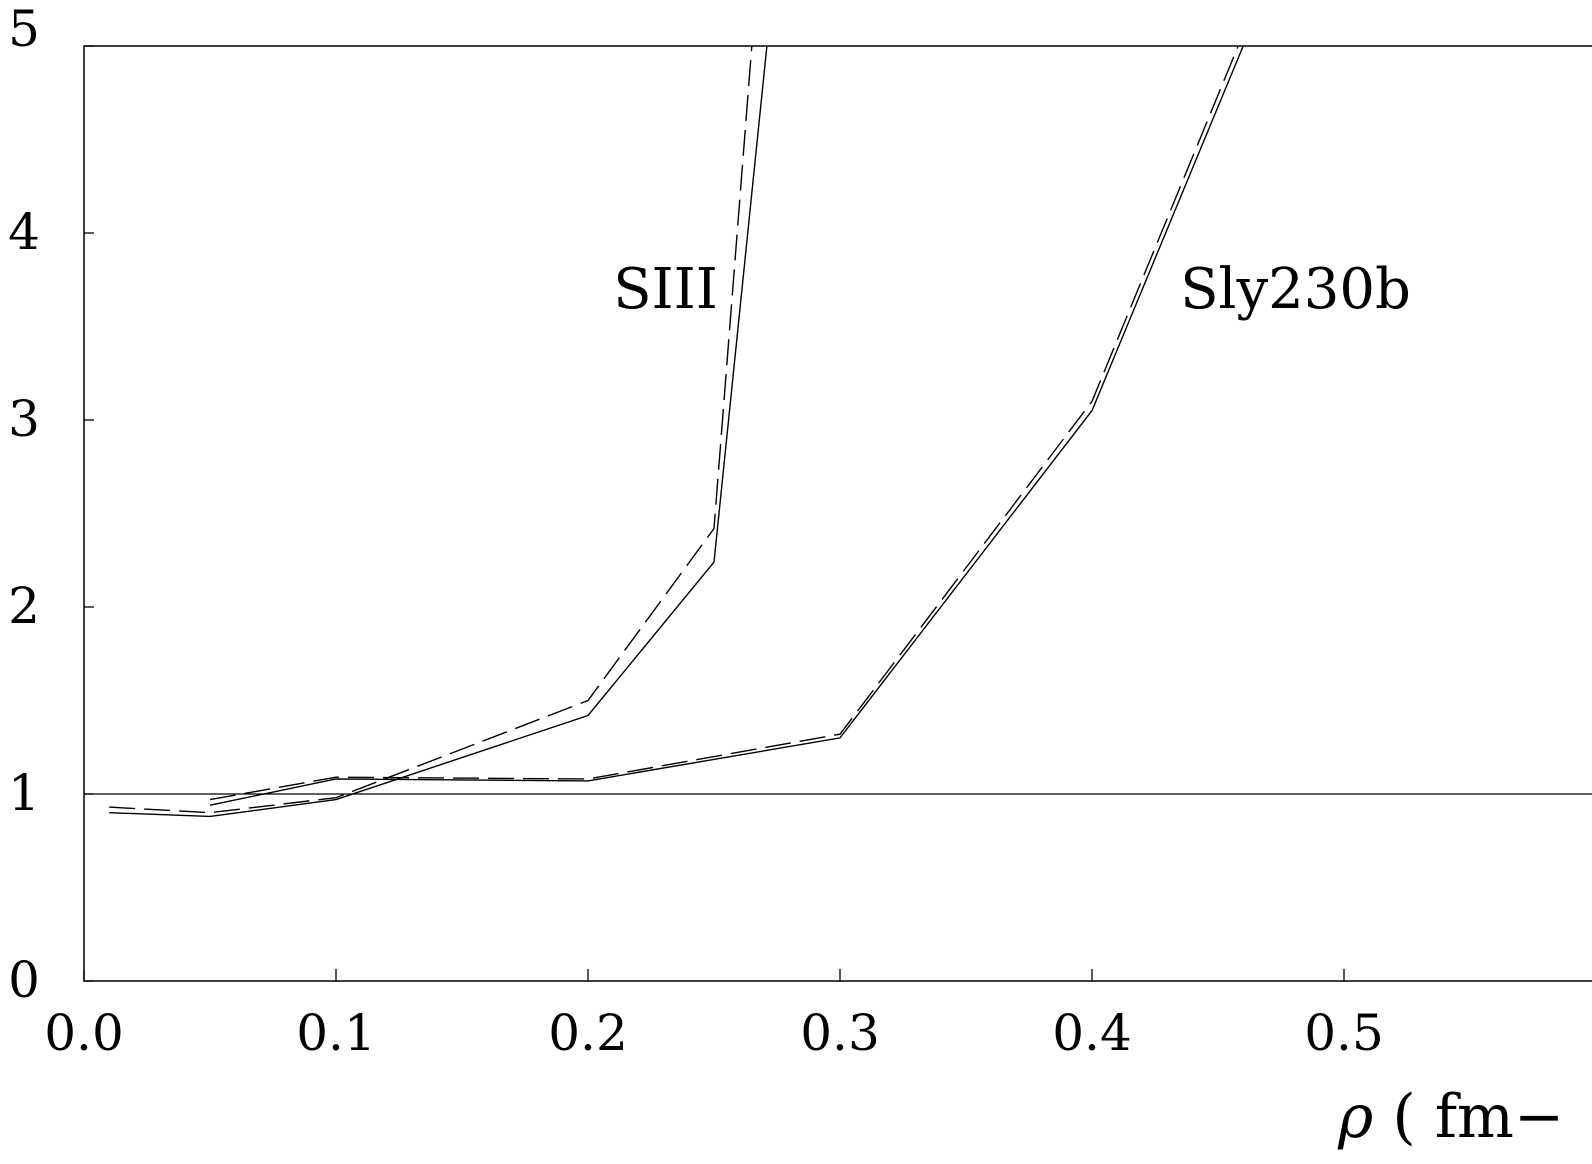 The height and width of the screenshot is (1164, 1592). Describe the element at coordinates (24, 232) in the screenshot. I see `y-tick-label: 4` at that location.